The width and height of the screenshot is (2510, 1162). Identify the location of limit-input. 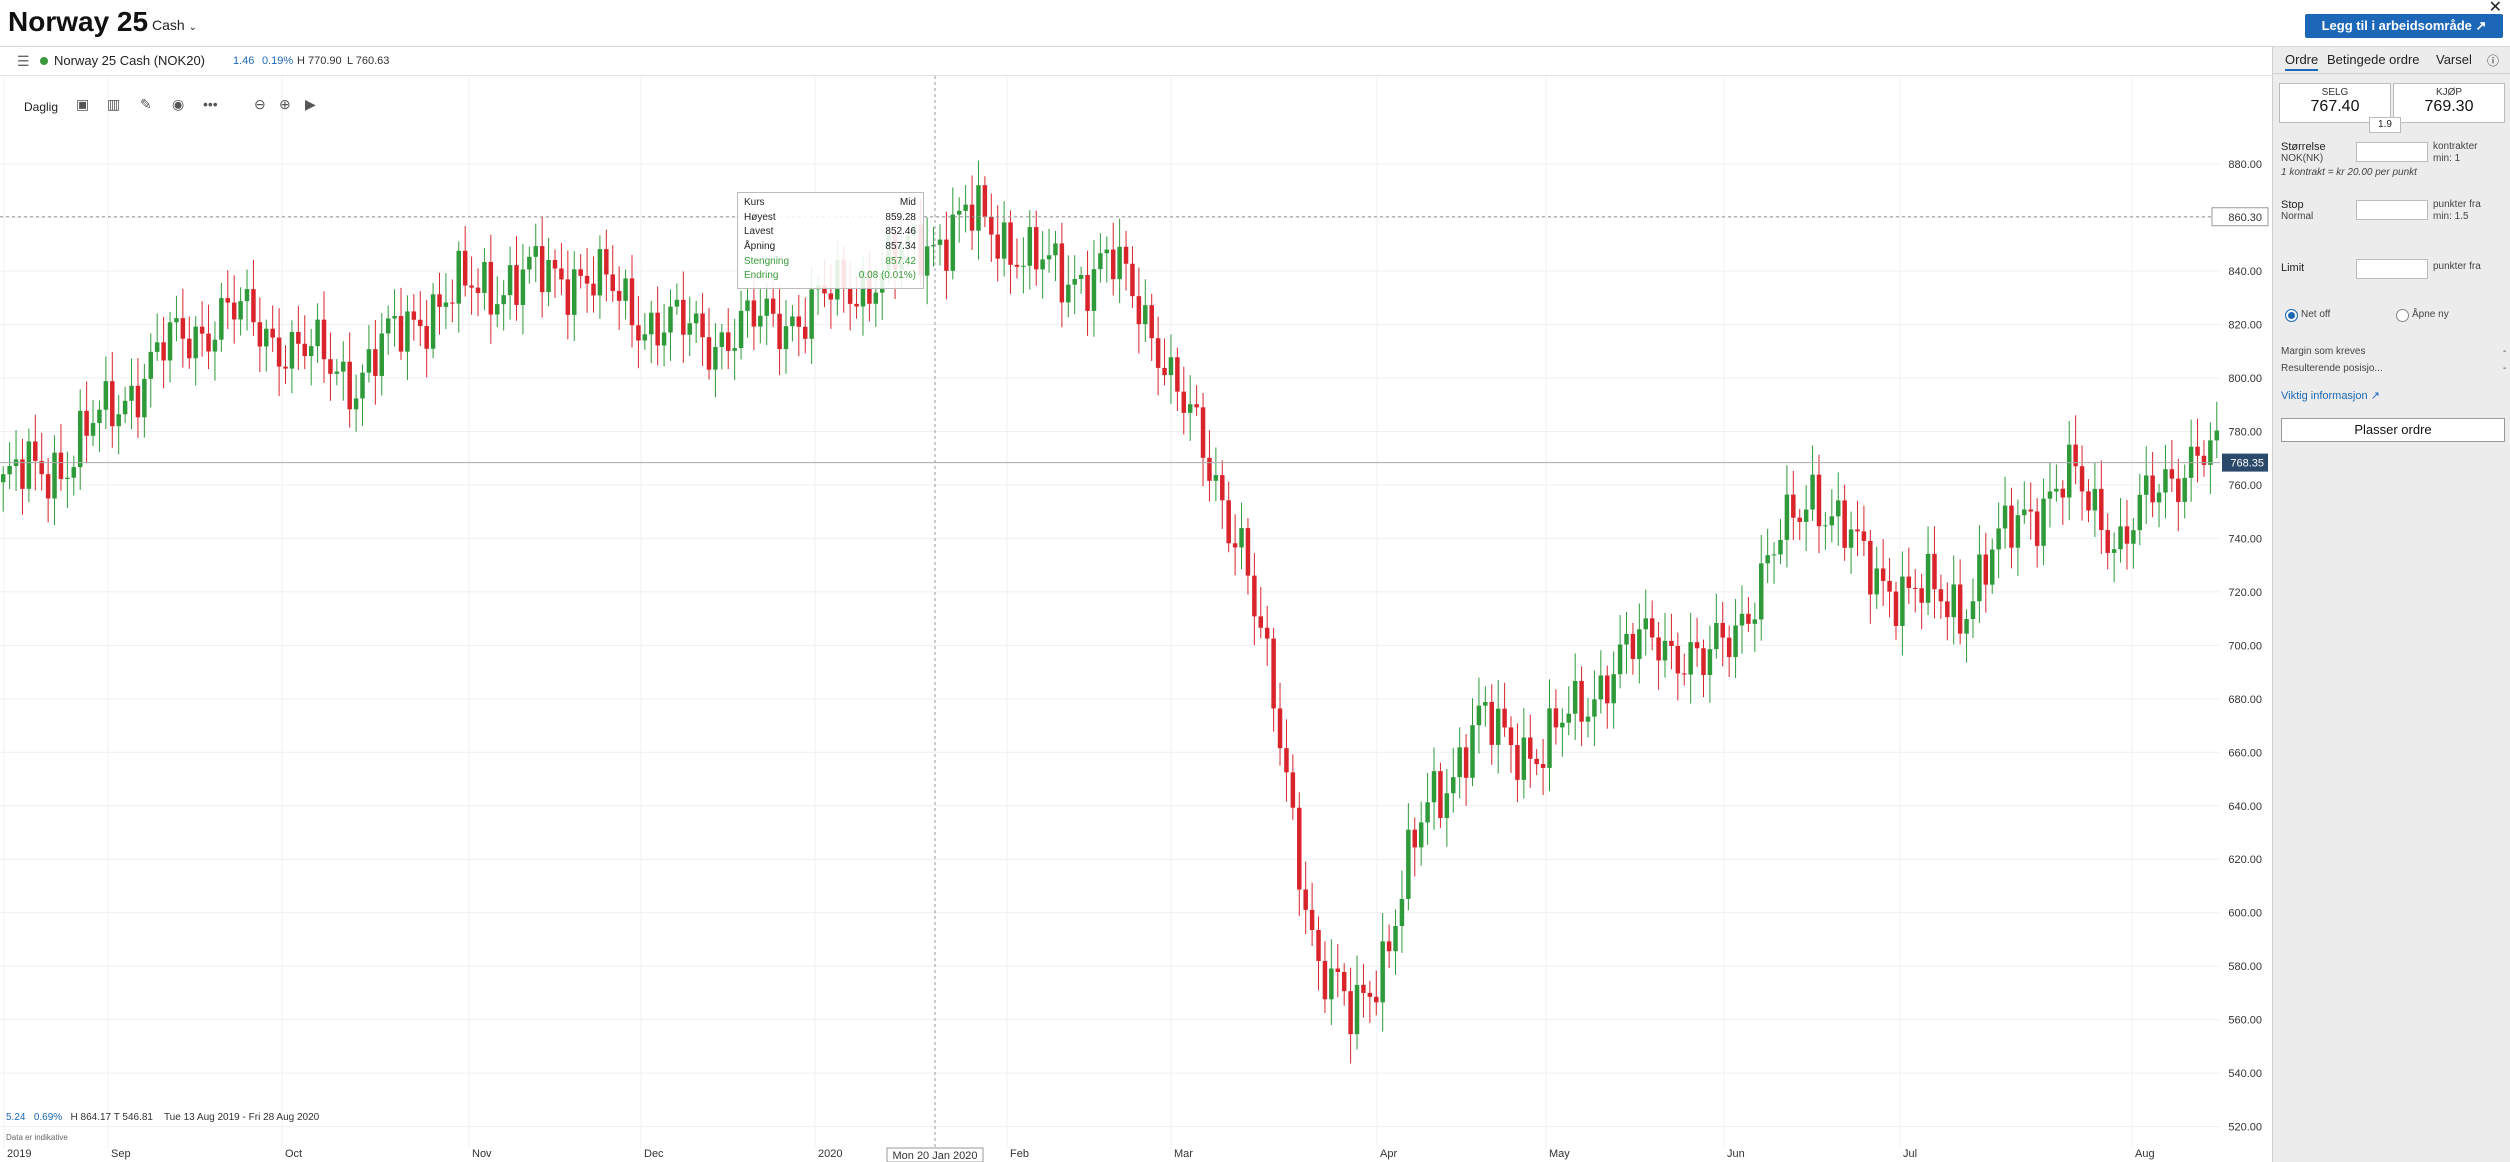
(2392, 269).